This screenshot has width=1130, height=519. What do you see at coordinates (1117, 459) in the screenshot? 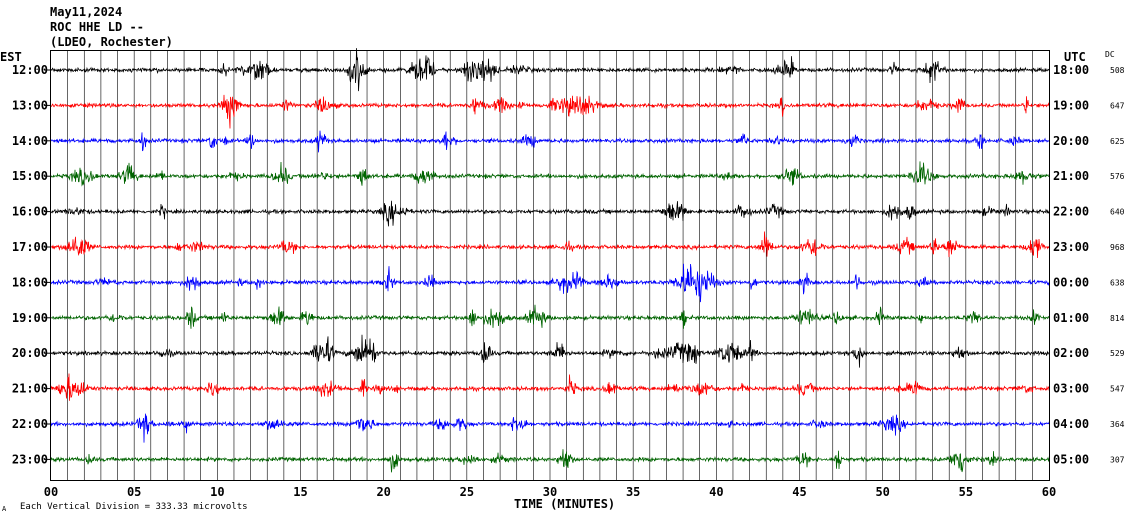
I see `dc-row-value: 307` at bounding box center [1117, 459].